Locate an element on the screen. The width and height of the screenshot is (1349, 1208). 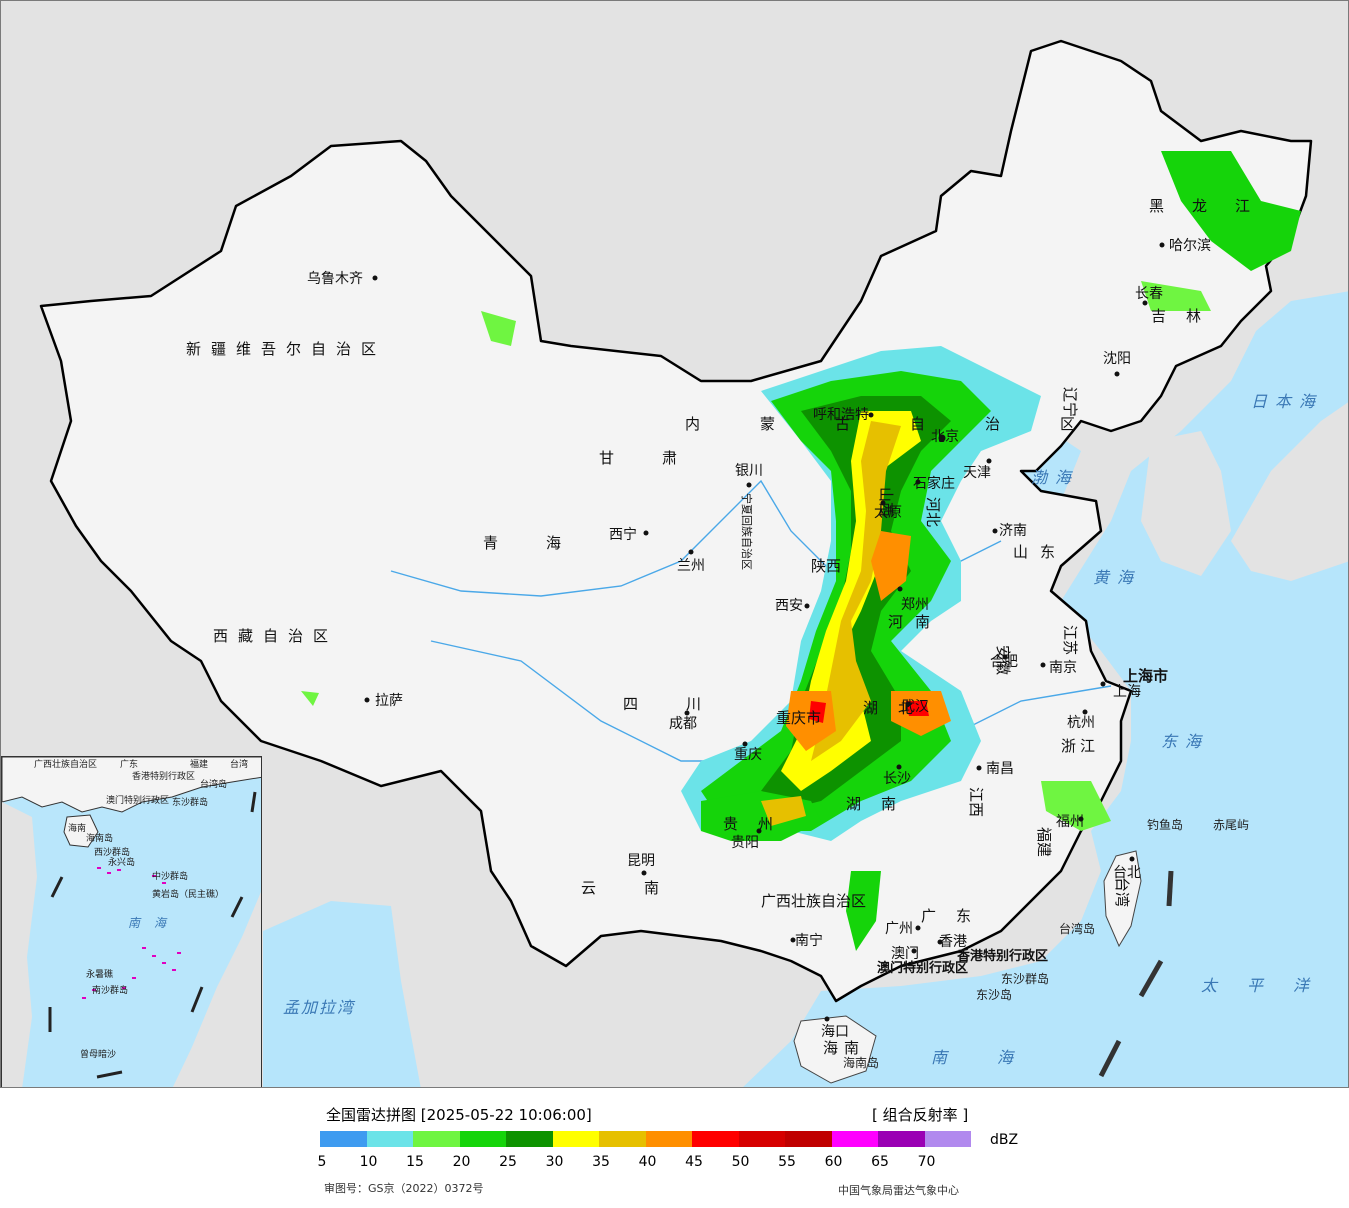
city-label: 上海 is located at coordinates (1127, 692).